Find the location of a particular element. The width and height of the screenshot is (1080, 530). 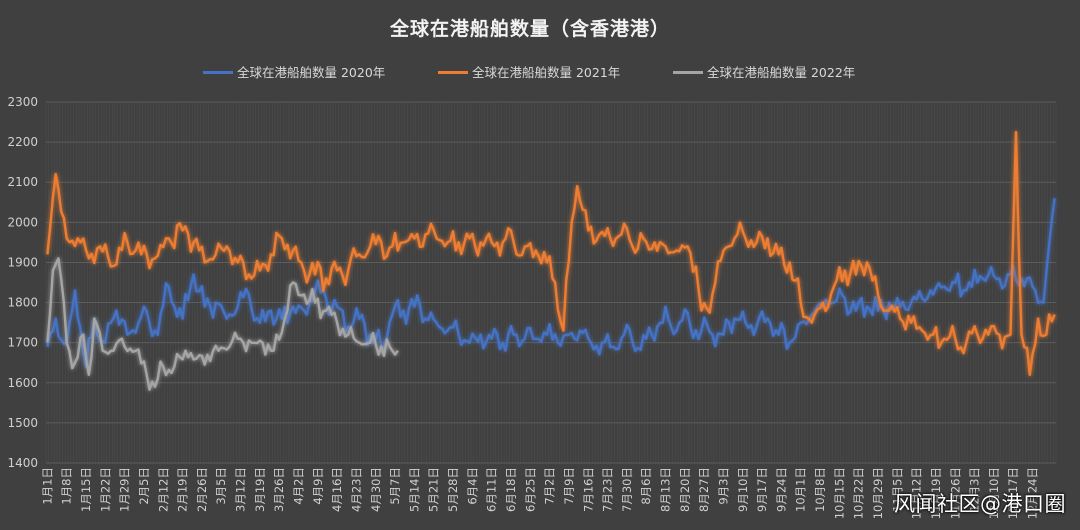

y-tick-label: 1500 is located at coordinates (22, 423).